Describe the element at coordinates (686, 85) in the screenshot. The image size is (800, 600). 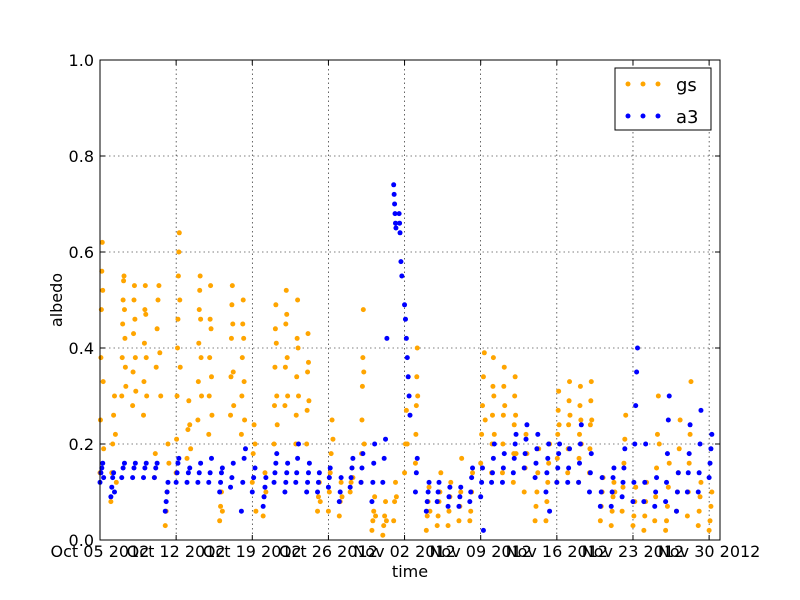
I see `legend-label-gs: gs` at that location.